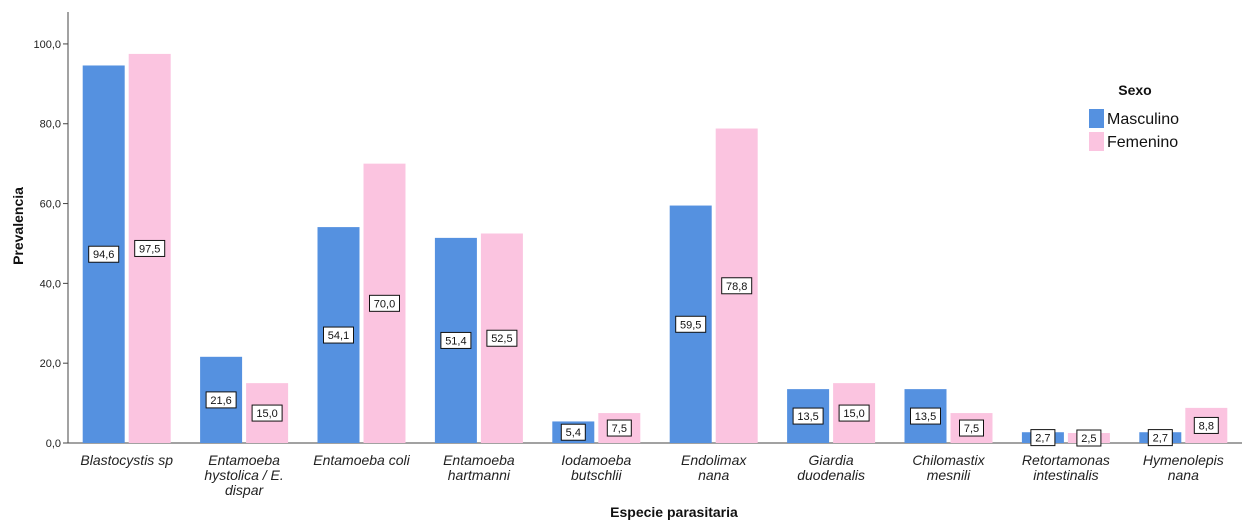 The image size is (1251, 521). Describe the element at coordinates (244, 490) in the screenshot. I see `category-label: dispar` at that location.